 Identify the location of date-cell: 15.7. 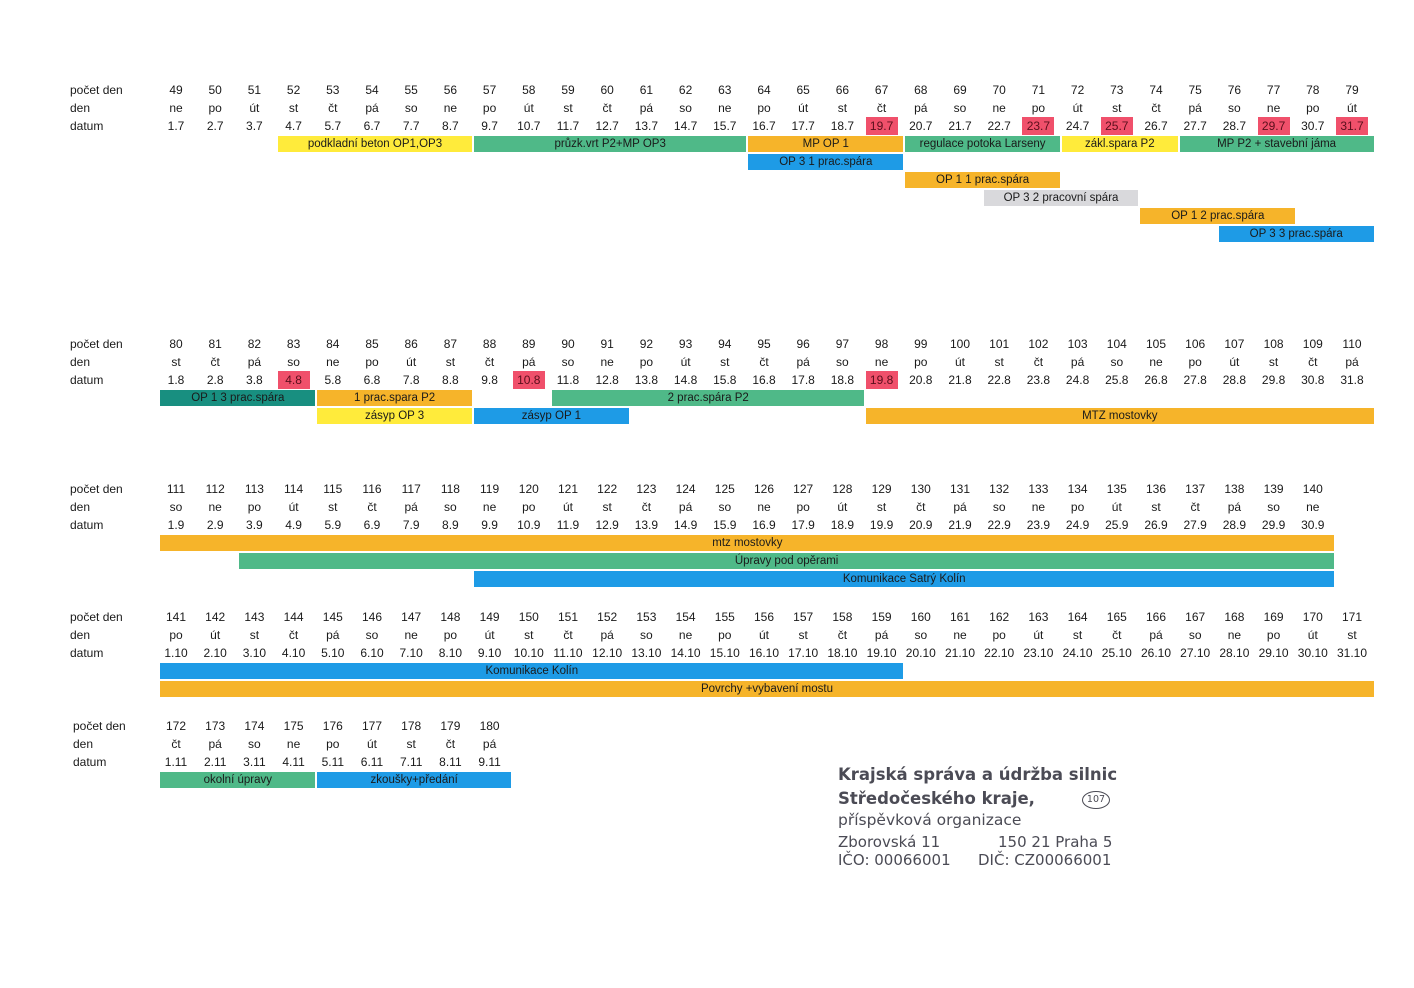
(725, 126).